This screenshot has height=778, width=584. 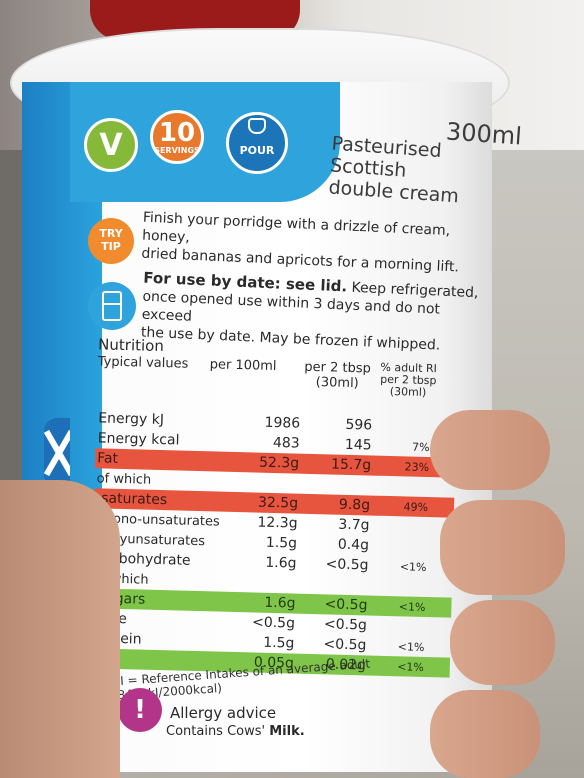 I want to click on hand-palm, so click(x=60, y=629).